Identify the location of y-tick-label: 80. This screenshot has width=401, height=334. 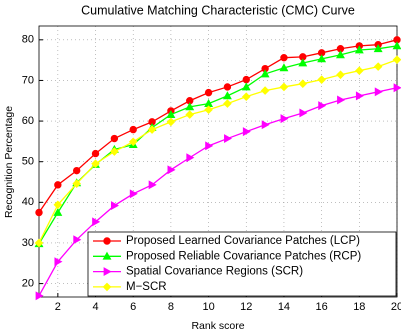
(28, 40).